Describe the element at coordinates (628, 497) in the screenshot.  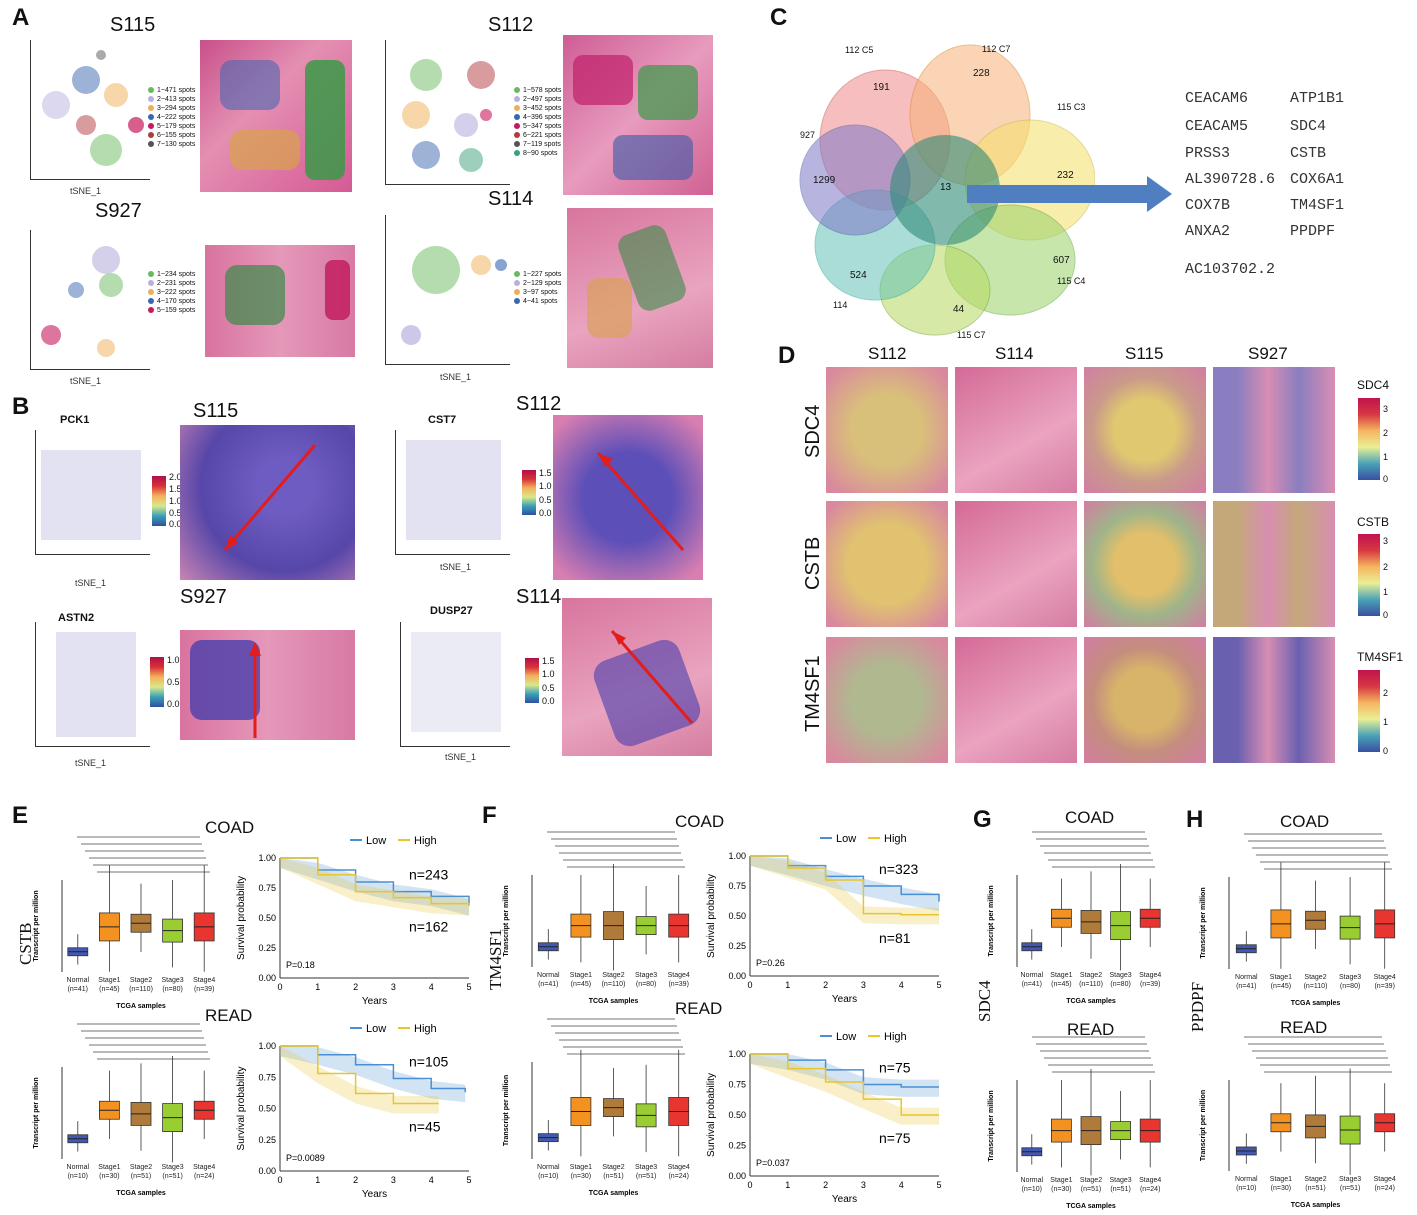
I see `b-s112-tissue` at that location.